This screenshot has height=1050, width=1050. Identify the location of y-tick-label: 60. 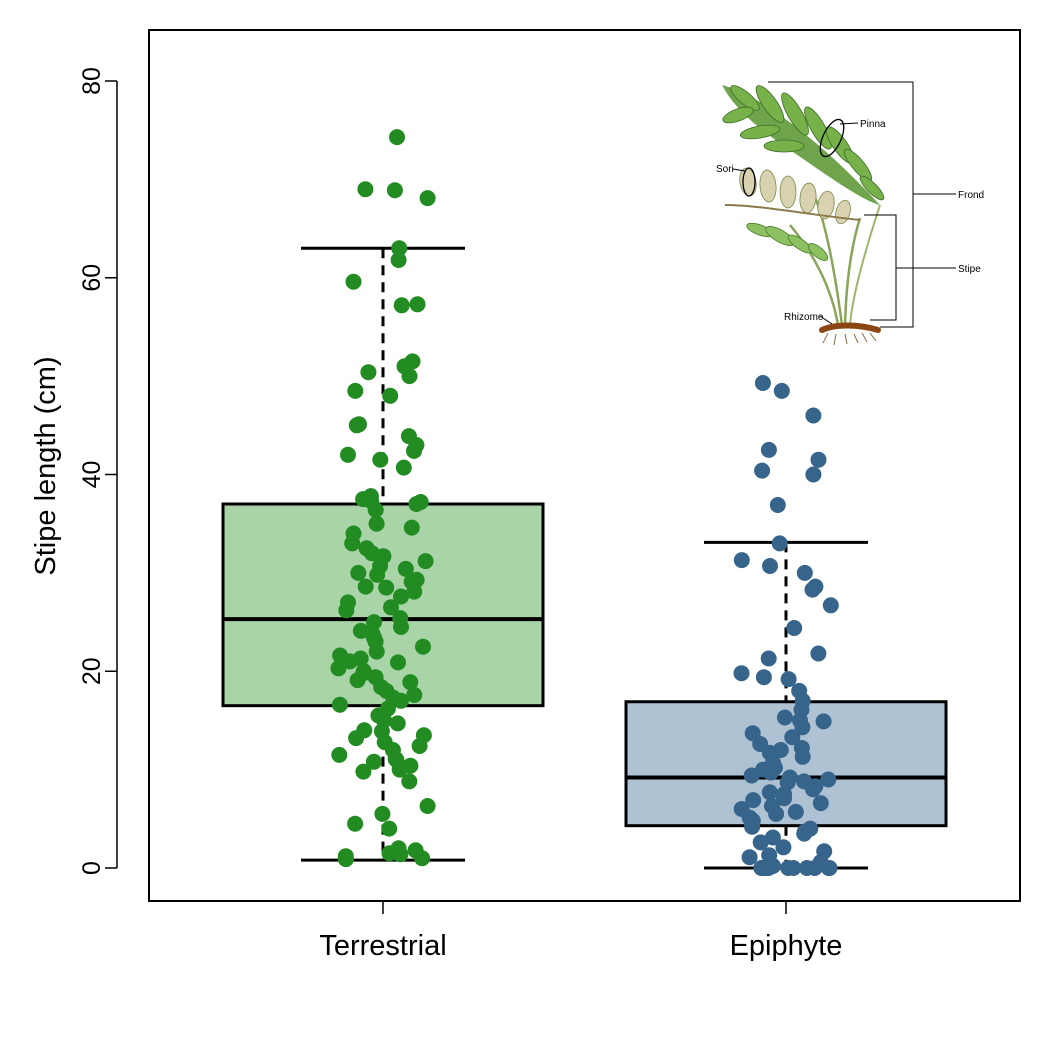
(92, 278).